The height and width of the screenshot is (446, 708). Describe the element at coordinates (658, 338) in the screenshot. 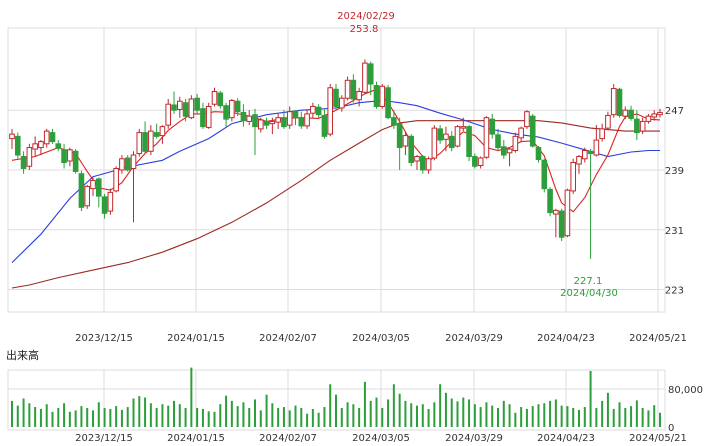

I see `x-tick-label: 2024/05/21` at that location.